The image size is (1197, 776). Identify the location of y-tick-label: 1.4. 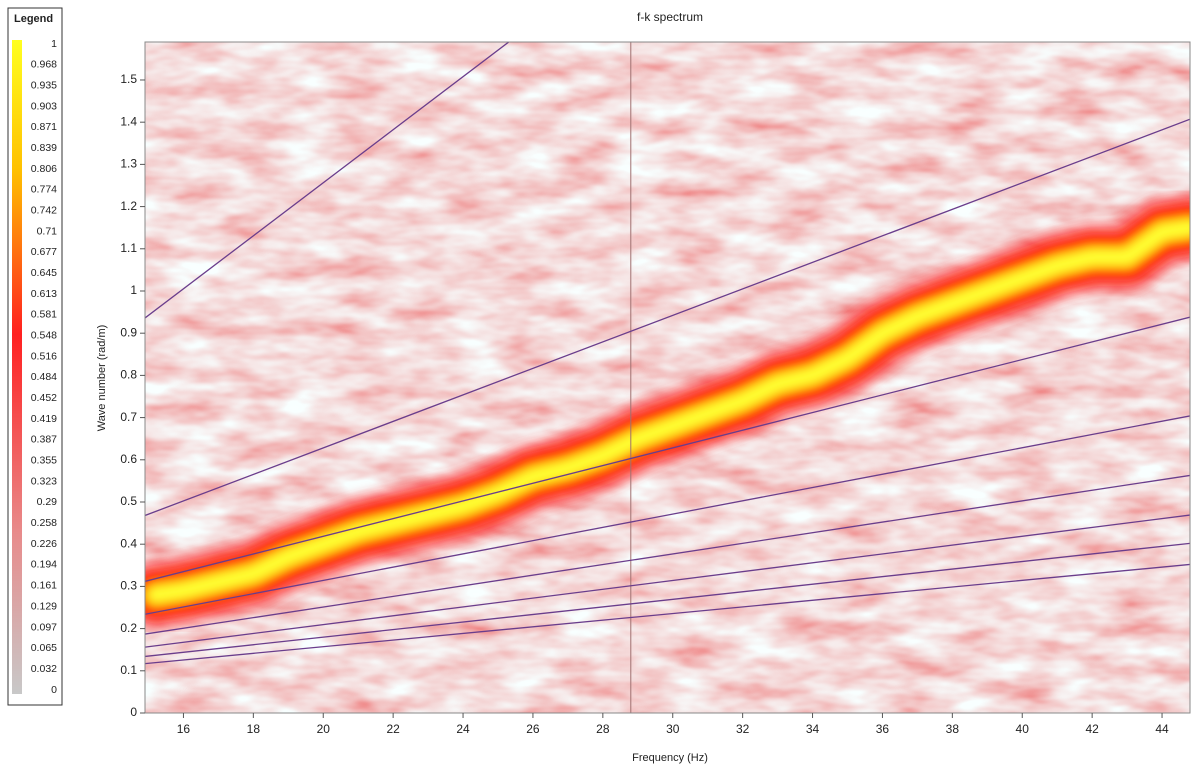
(128, 121).